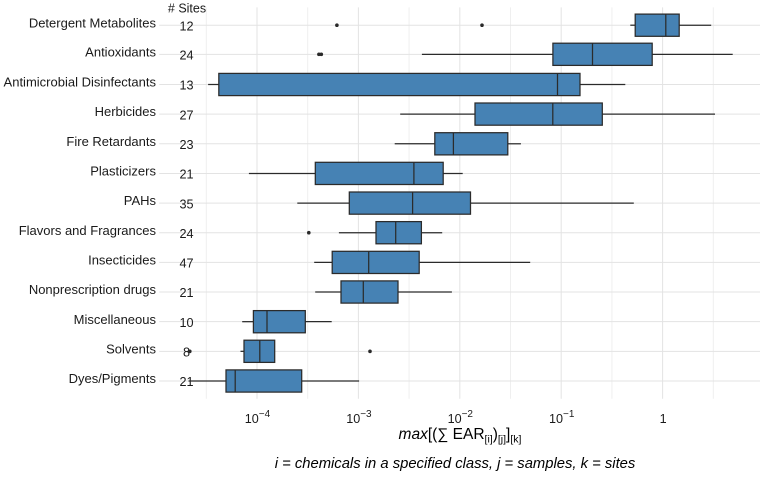 Image resolution: width=768 pixels, height=480 pixels. I want to click on svg-text: Herbicides, so click(126, 111).